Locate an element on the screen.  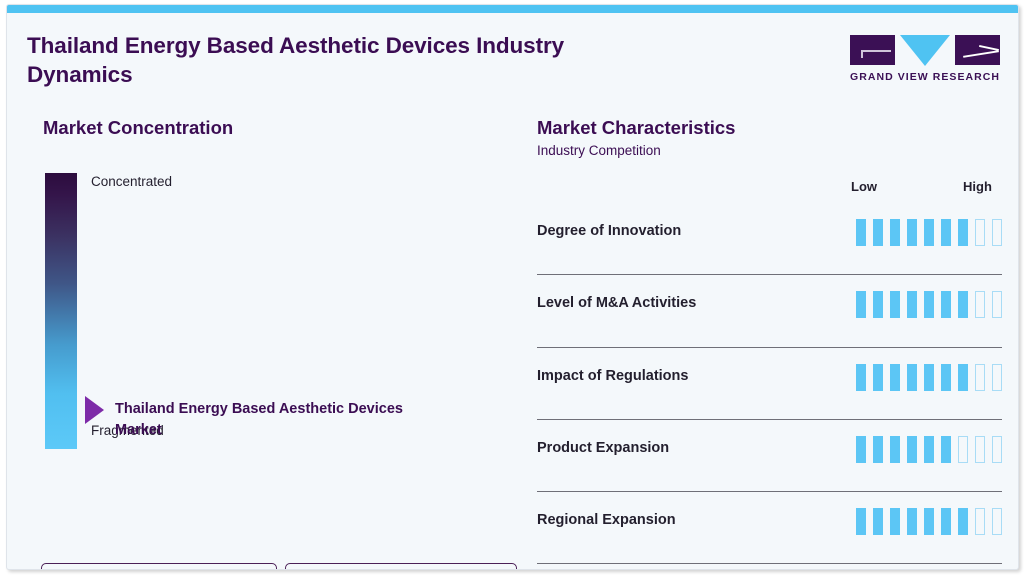
market-position-marker-icon is located at coordinates (94, 410).